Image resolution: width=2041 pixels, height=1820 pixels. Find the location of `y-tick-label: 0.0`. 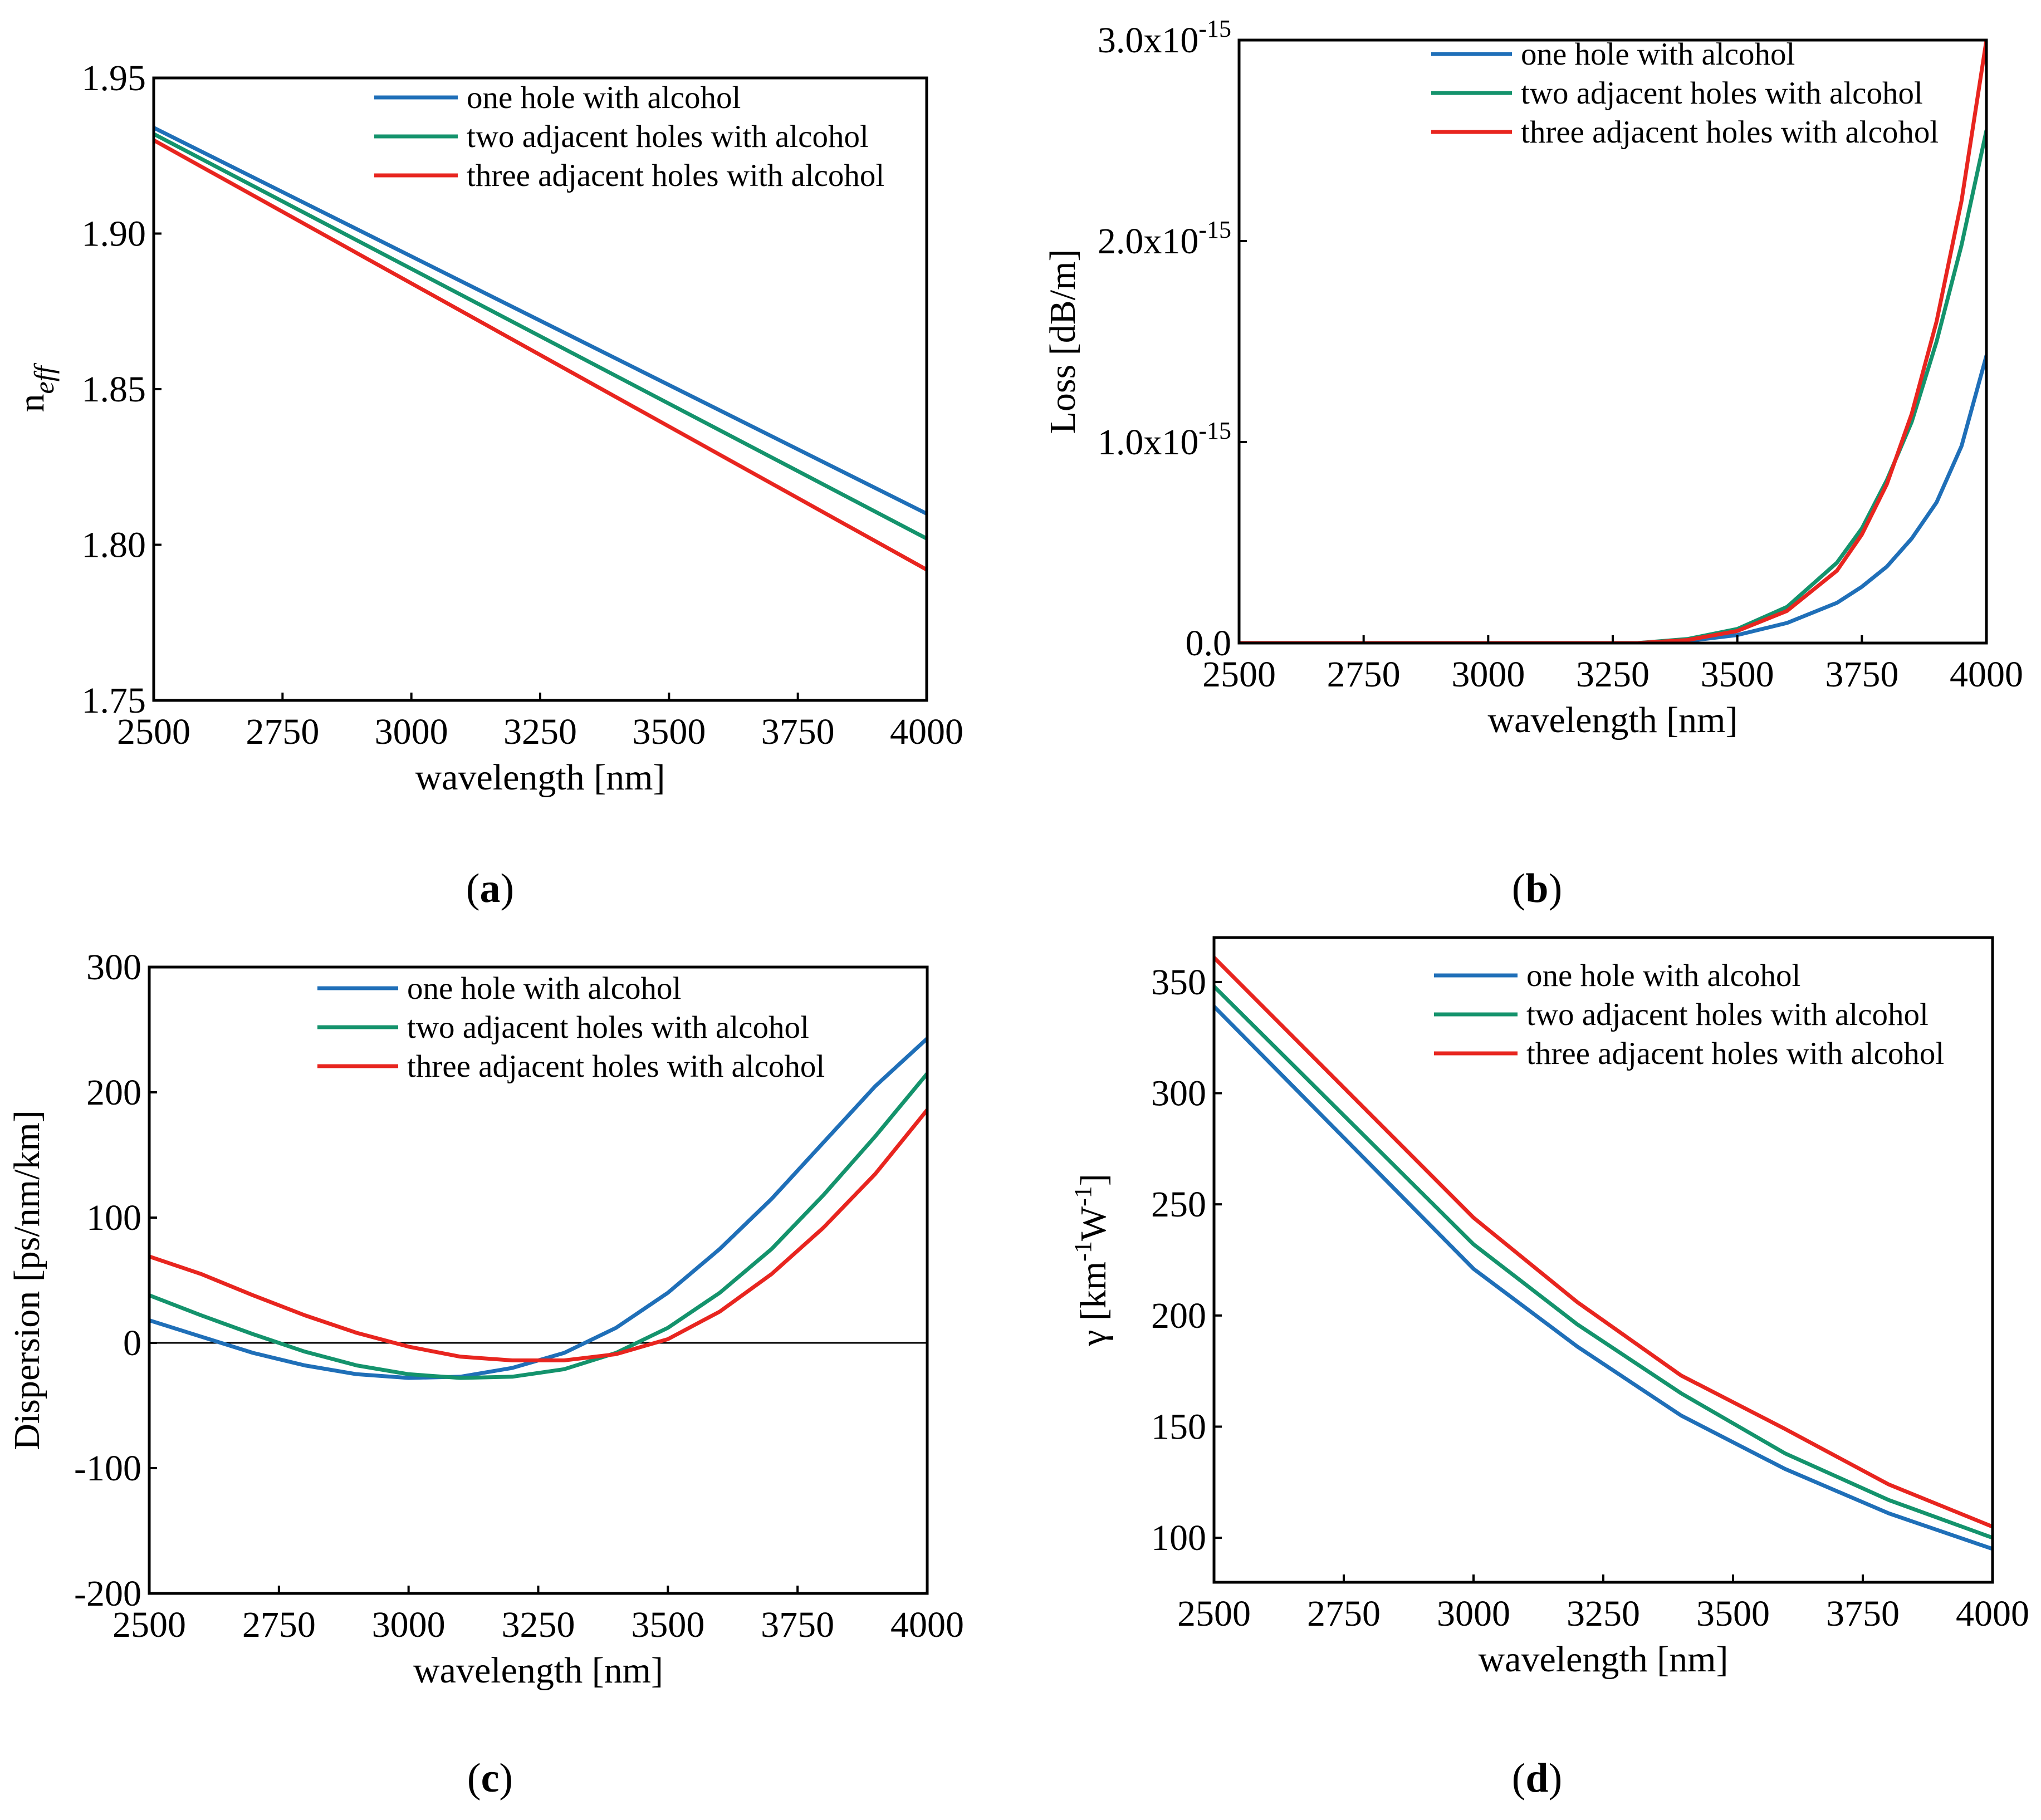

y-tick-label: 0.0 is located at coordinates (1209, 643).